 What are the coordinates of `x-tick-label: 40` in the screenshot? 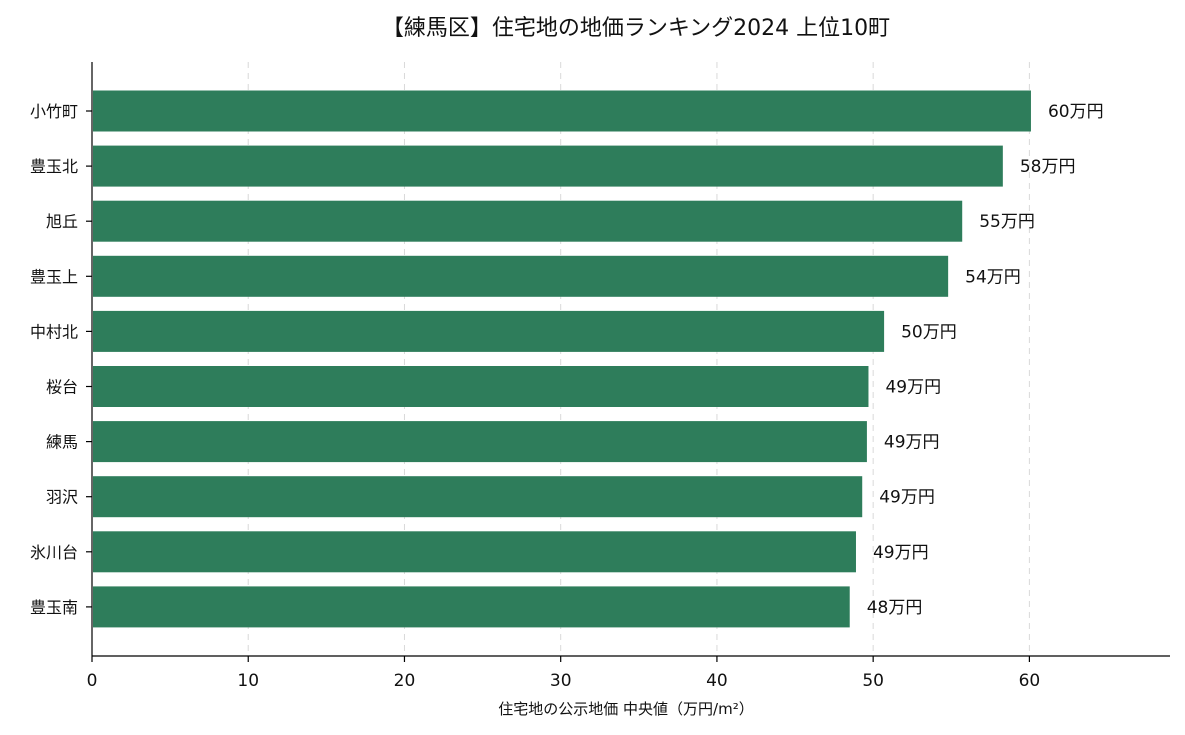 It's located at (717, 681).